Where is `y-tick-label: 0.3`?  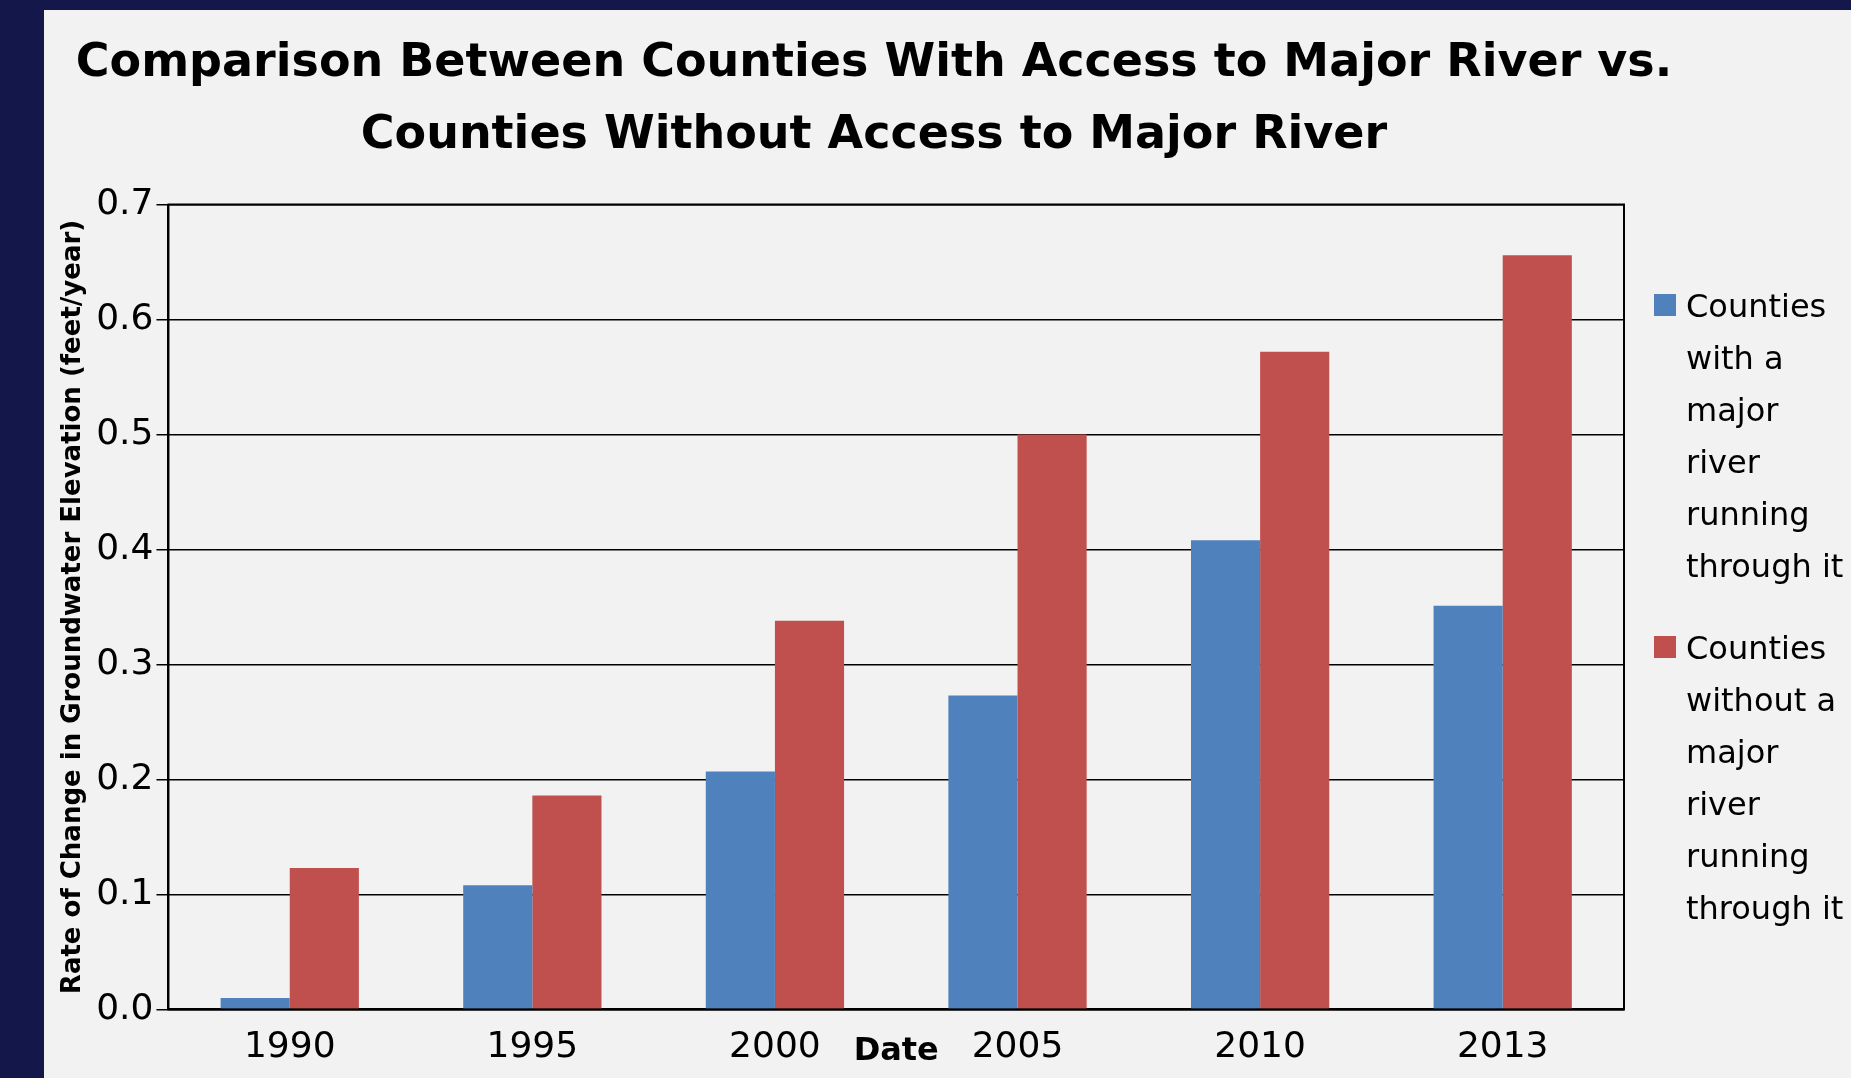 y-tick-label: 0.3 is located at coordinates (125, 661).